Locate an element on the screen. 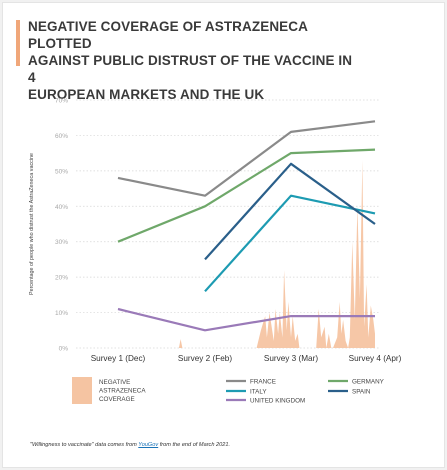  series-line-united-kingdom is located at coordinates (246, 319).